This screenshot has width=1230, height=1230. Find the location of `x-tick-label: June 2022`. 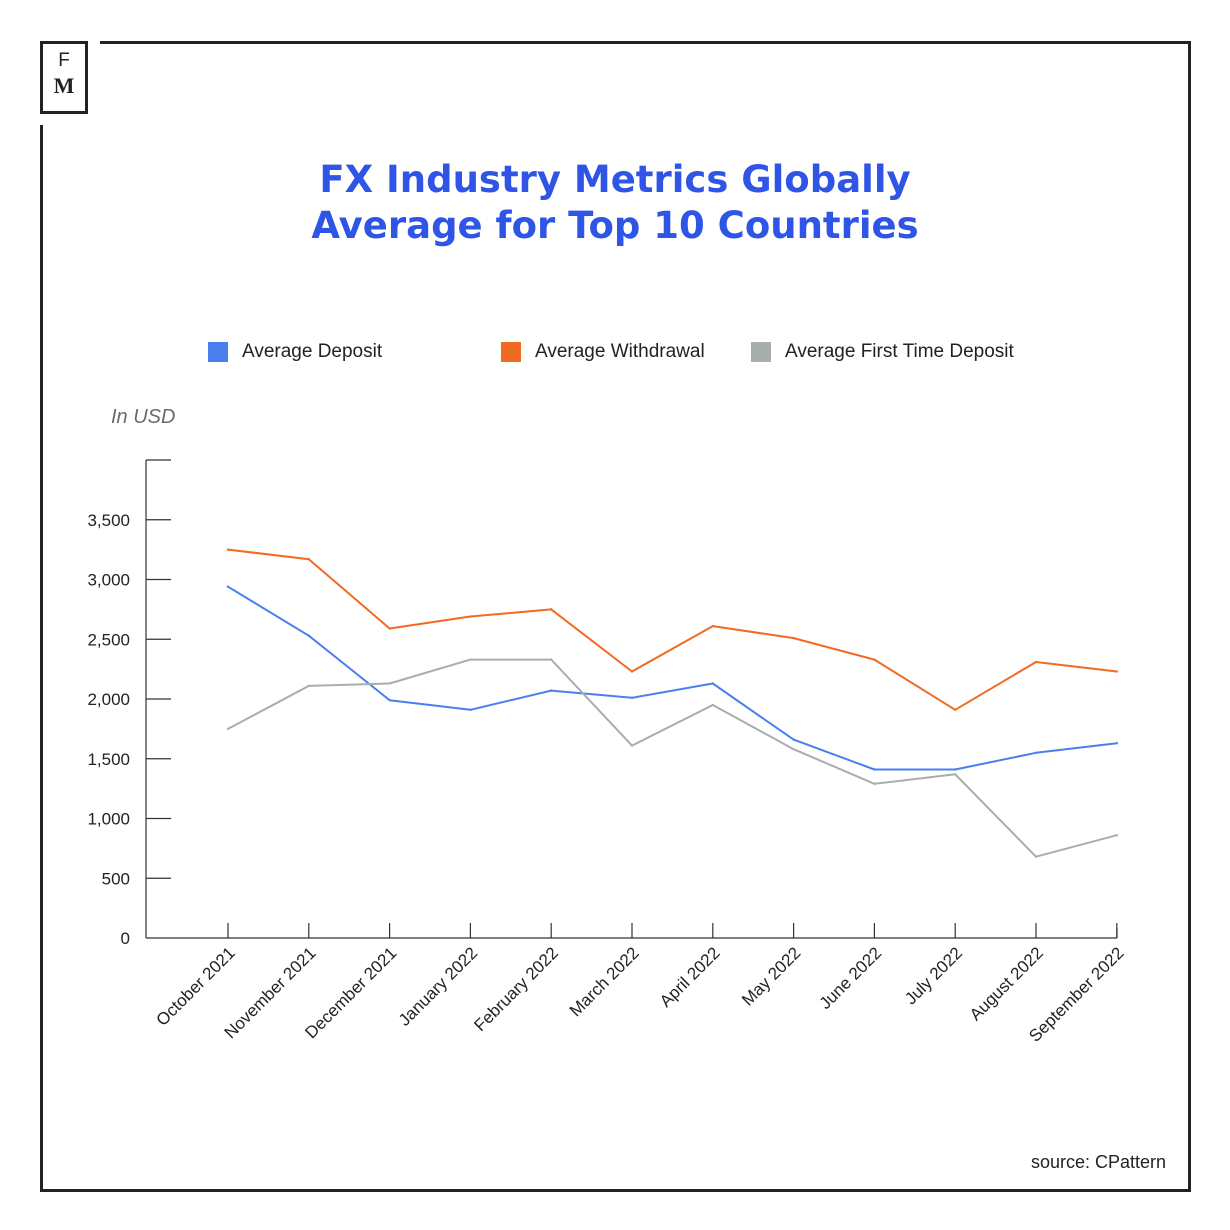

x-tick-label: June 2022 is located at coordinates (851, 978).